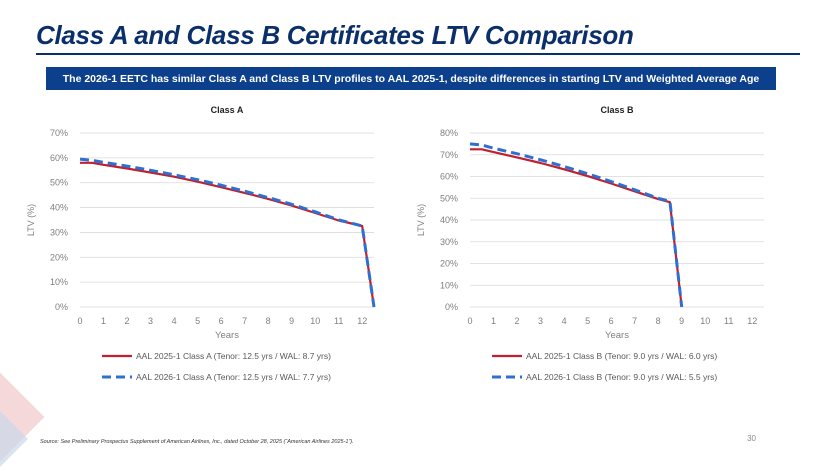 The image size is (820, 473). What do you see at coordinates (451, 307) in the screenshot?
I see `chart-b-y-tick-label: 0%` at bounding box center [451, 307].